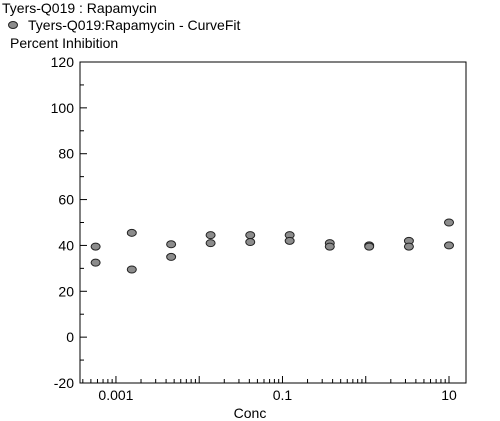 This screenshot has height=421, width=500. I want to click on y-tick-label: 20, so click(66, 291).